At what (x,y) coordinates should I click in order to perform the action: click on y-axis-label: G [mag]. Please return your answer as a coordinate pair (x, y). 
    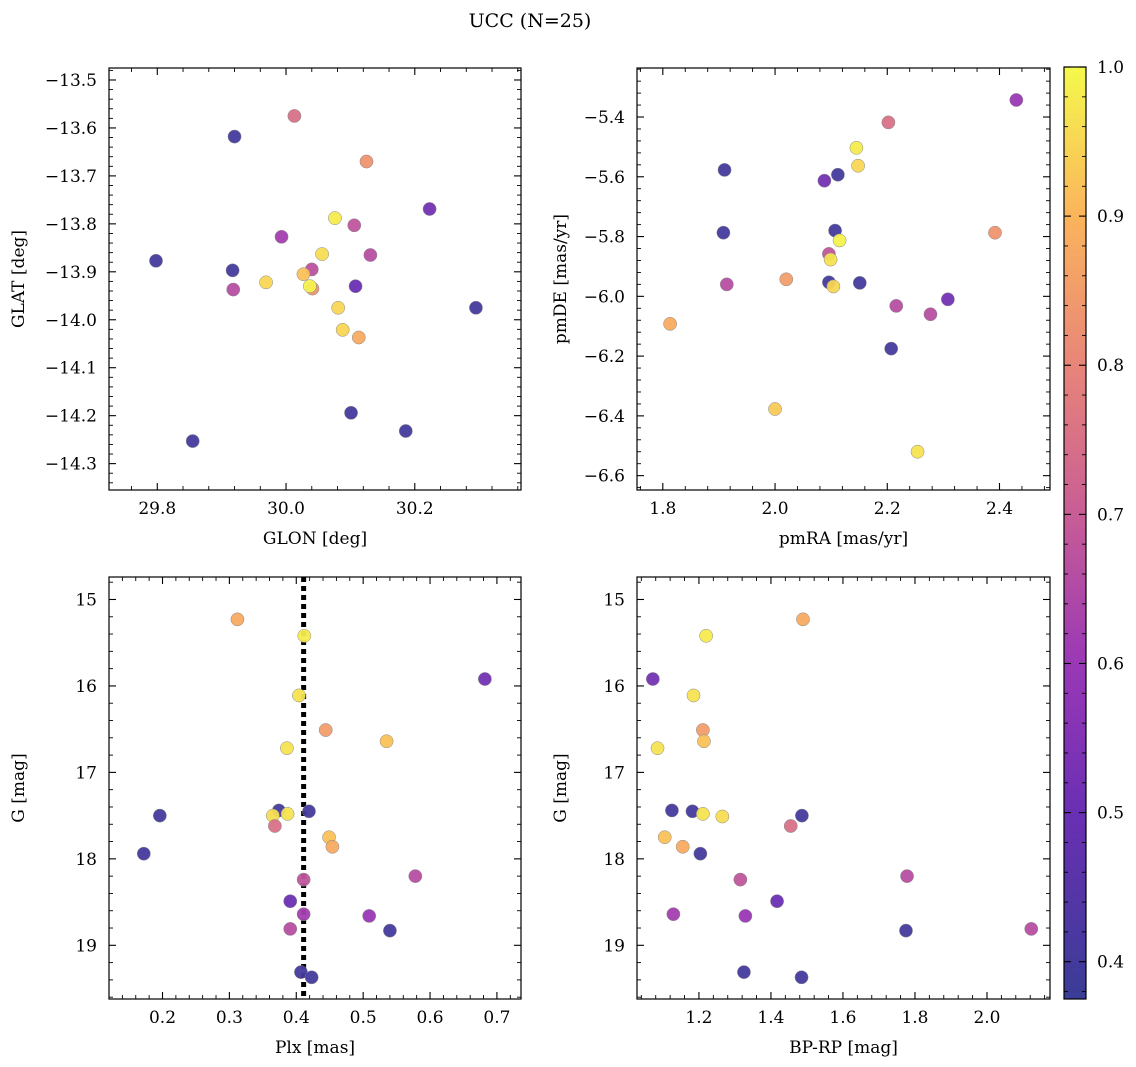
    Looking at the image, I should click on (19, 787).